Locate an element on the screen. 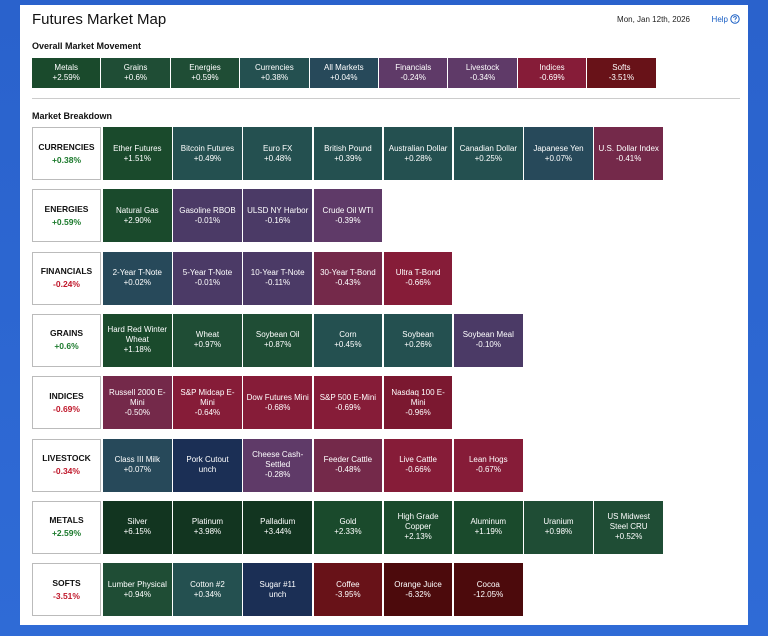  tile: Indices -0.69% is located at coordinates (552, 73).